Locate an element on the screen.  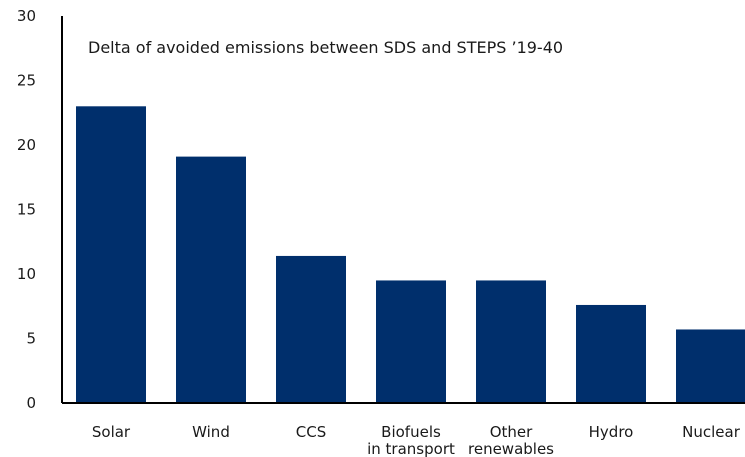
y-tick-label: 30 is located at coordinates (26, 16).